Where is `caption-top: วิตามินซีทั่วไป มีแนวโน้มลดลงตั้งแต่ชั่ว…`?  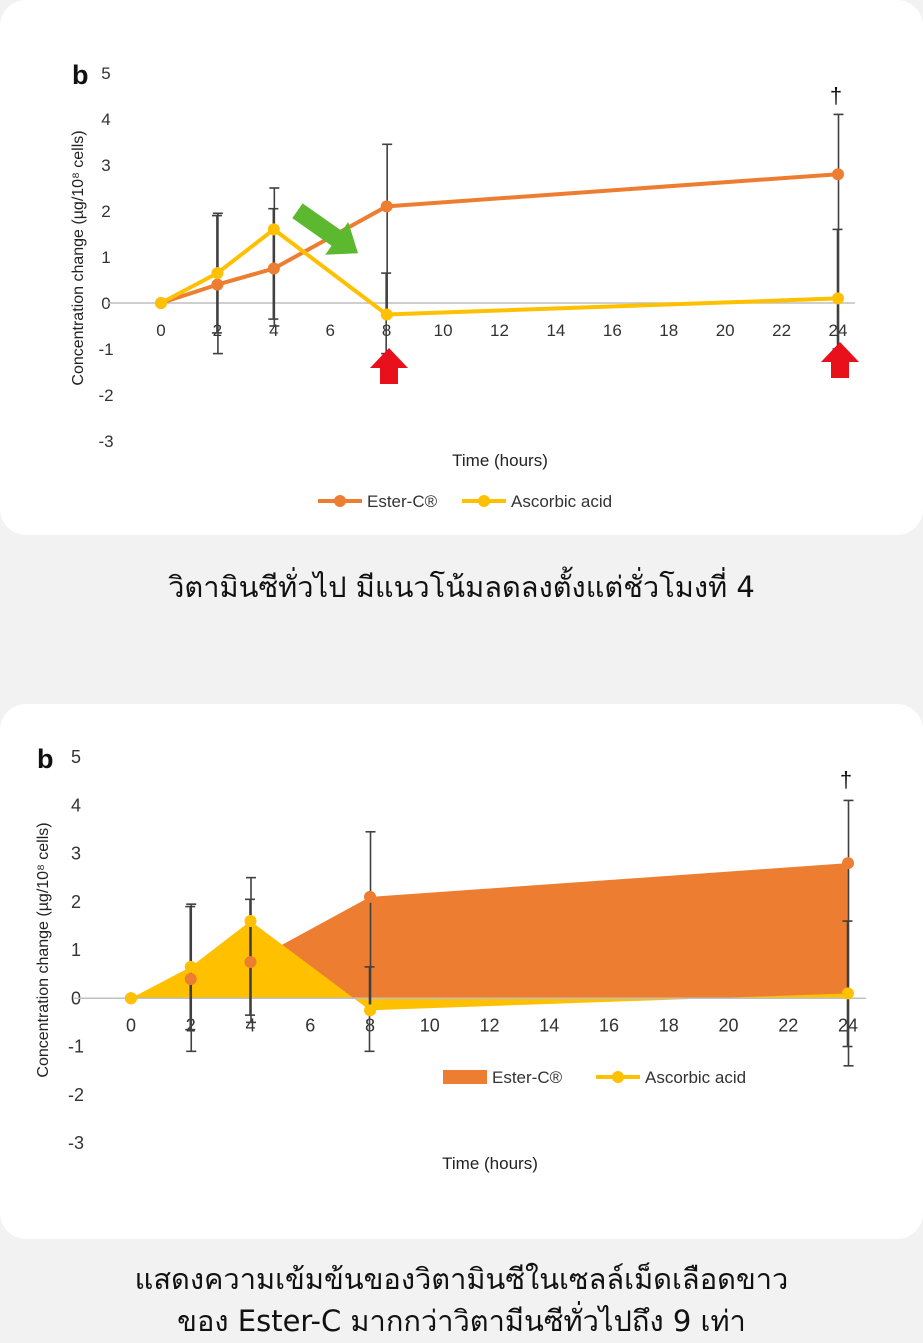 caption-top: วิตามินซีทั่วไป มีแนวโน้มลดลงตั้งแต่ชั่ว… is located at coordinates (461, 587).